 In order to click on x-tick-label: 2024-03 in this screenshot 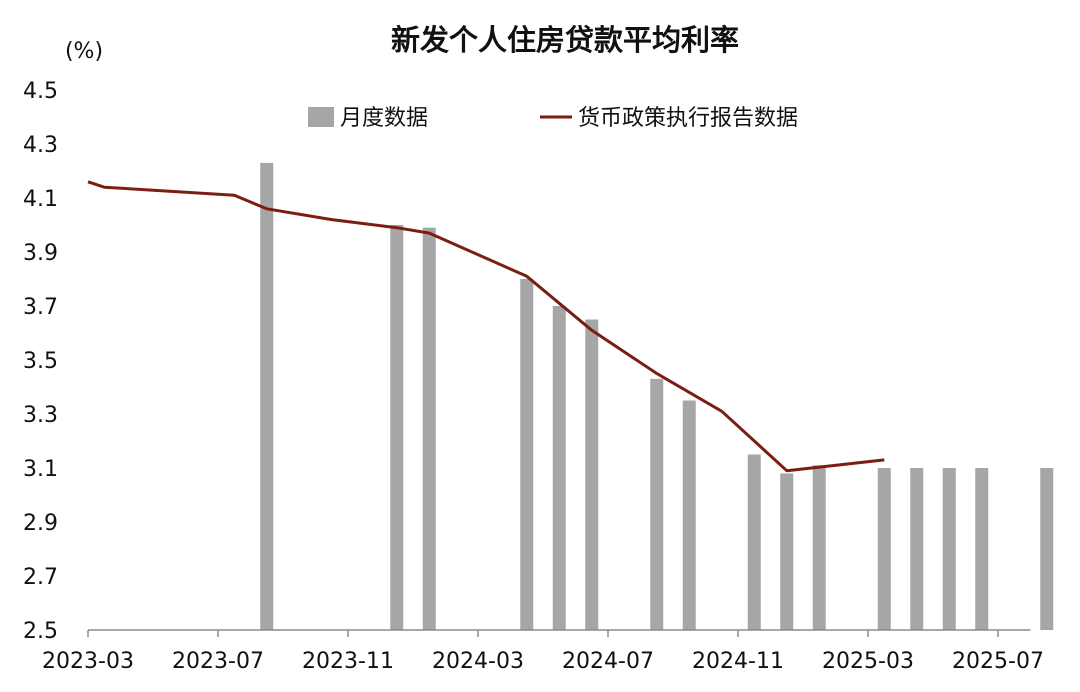, I will do `click(478, 661)`.